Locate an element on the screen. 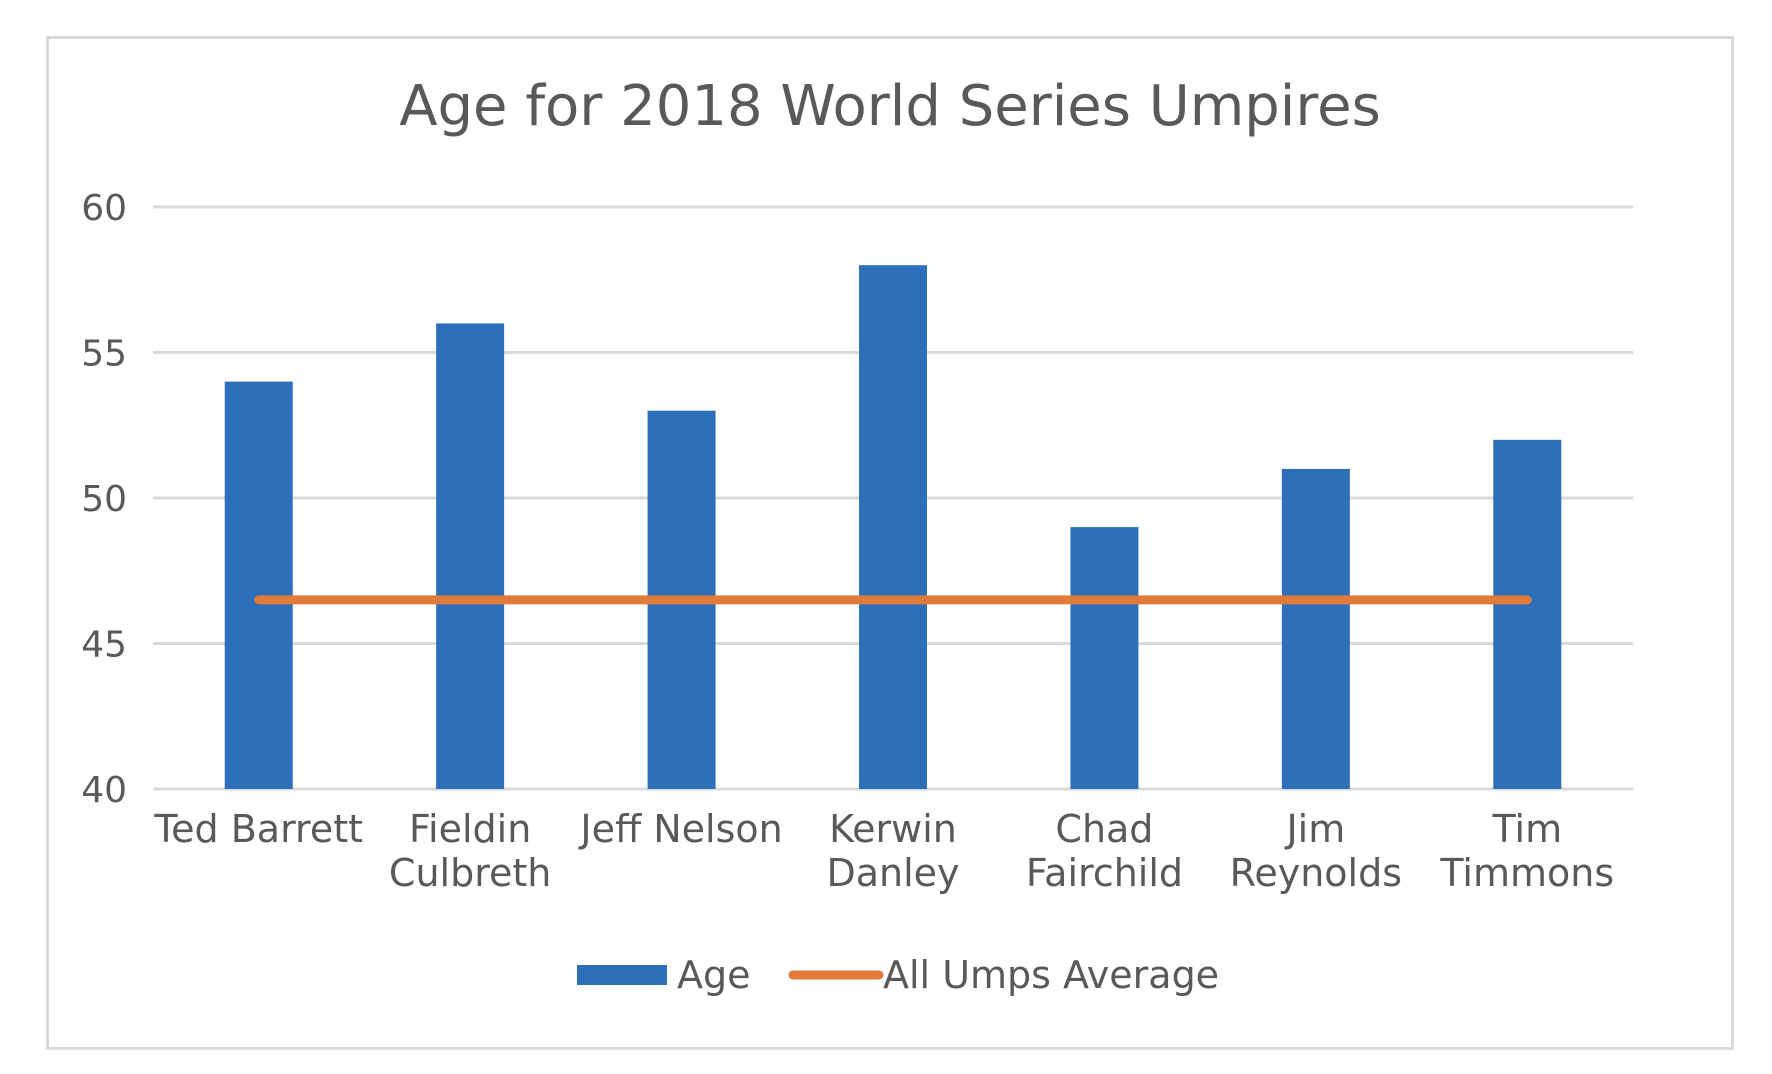 Image resolution: width=1772 pixels, height=1074 pixels. x-category-label-line: Jeff Nelson is located at coordinates (680, 829).